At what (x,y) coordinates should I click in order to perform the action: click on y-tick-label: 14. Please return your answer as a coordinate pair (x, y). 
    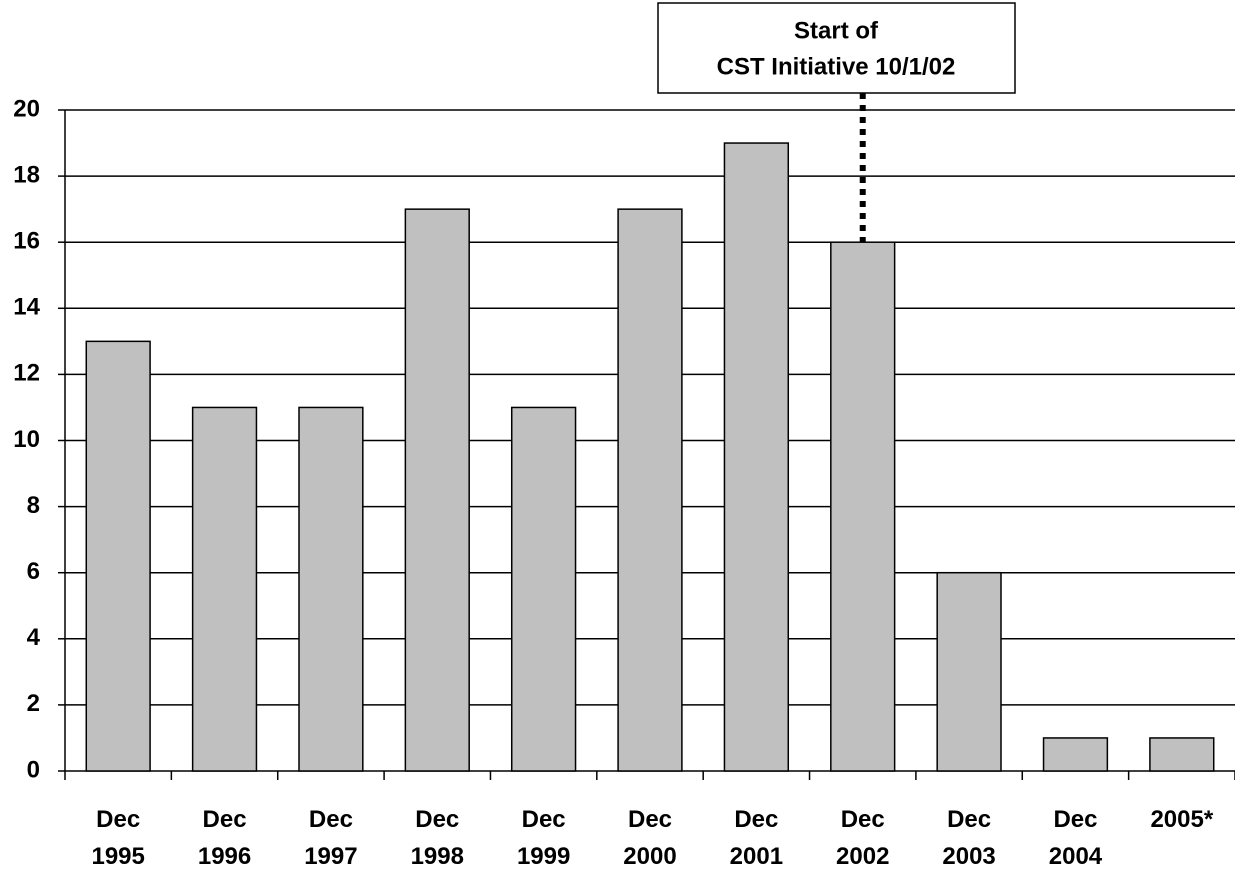
    Looking at the image, I should click on (26, 307).